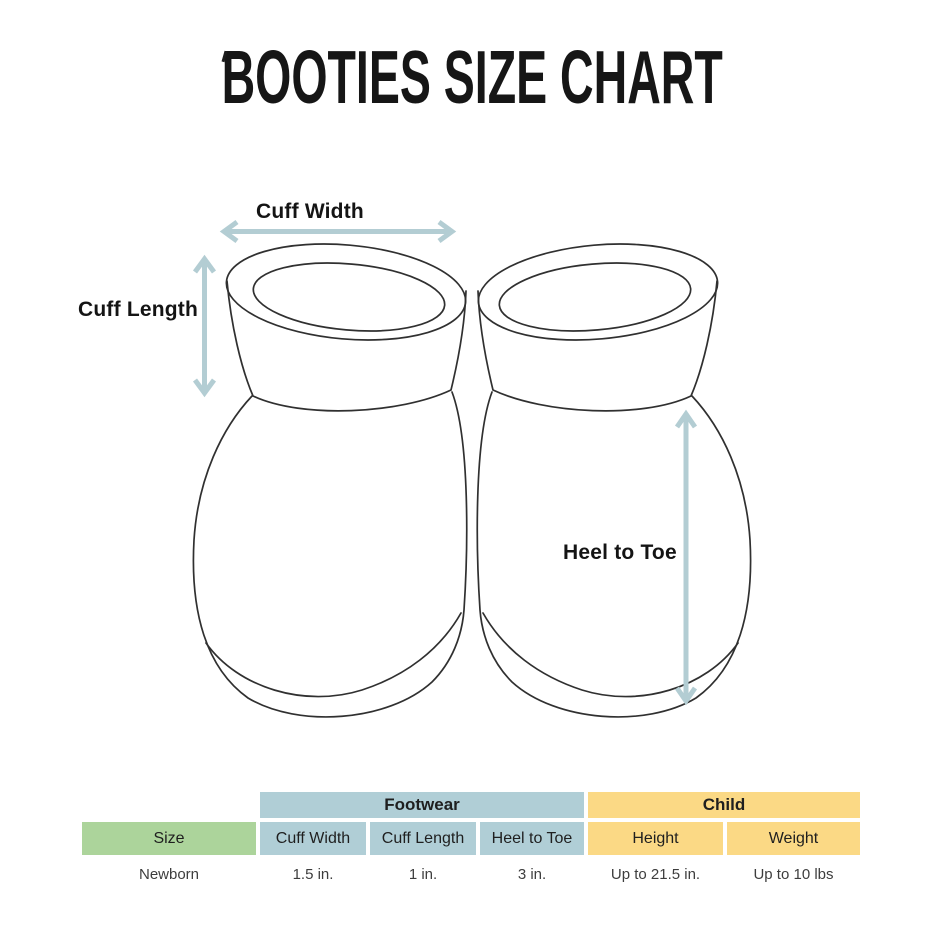 Image resolution: width=945 pixels, height=945 pixels. I want to click on table-cell-heel-to-toe: 3 in., so click(532, 874).